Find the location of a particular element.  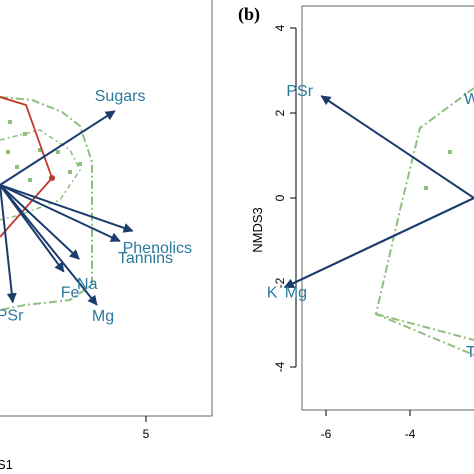

panel-b-green-hull-lower is located at coordinates (424, 327).